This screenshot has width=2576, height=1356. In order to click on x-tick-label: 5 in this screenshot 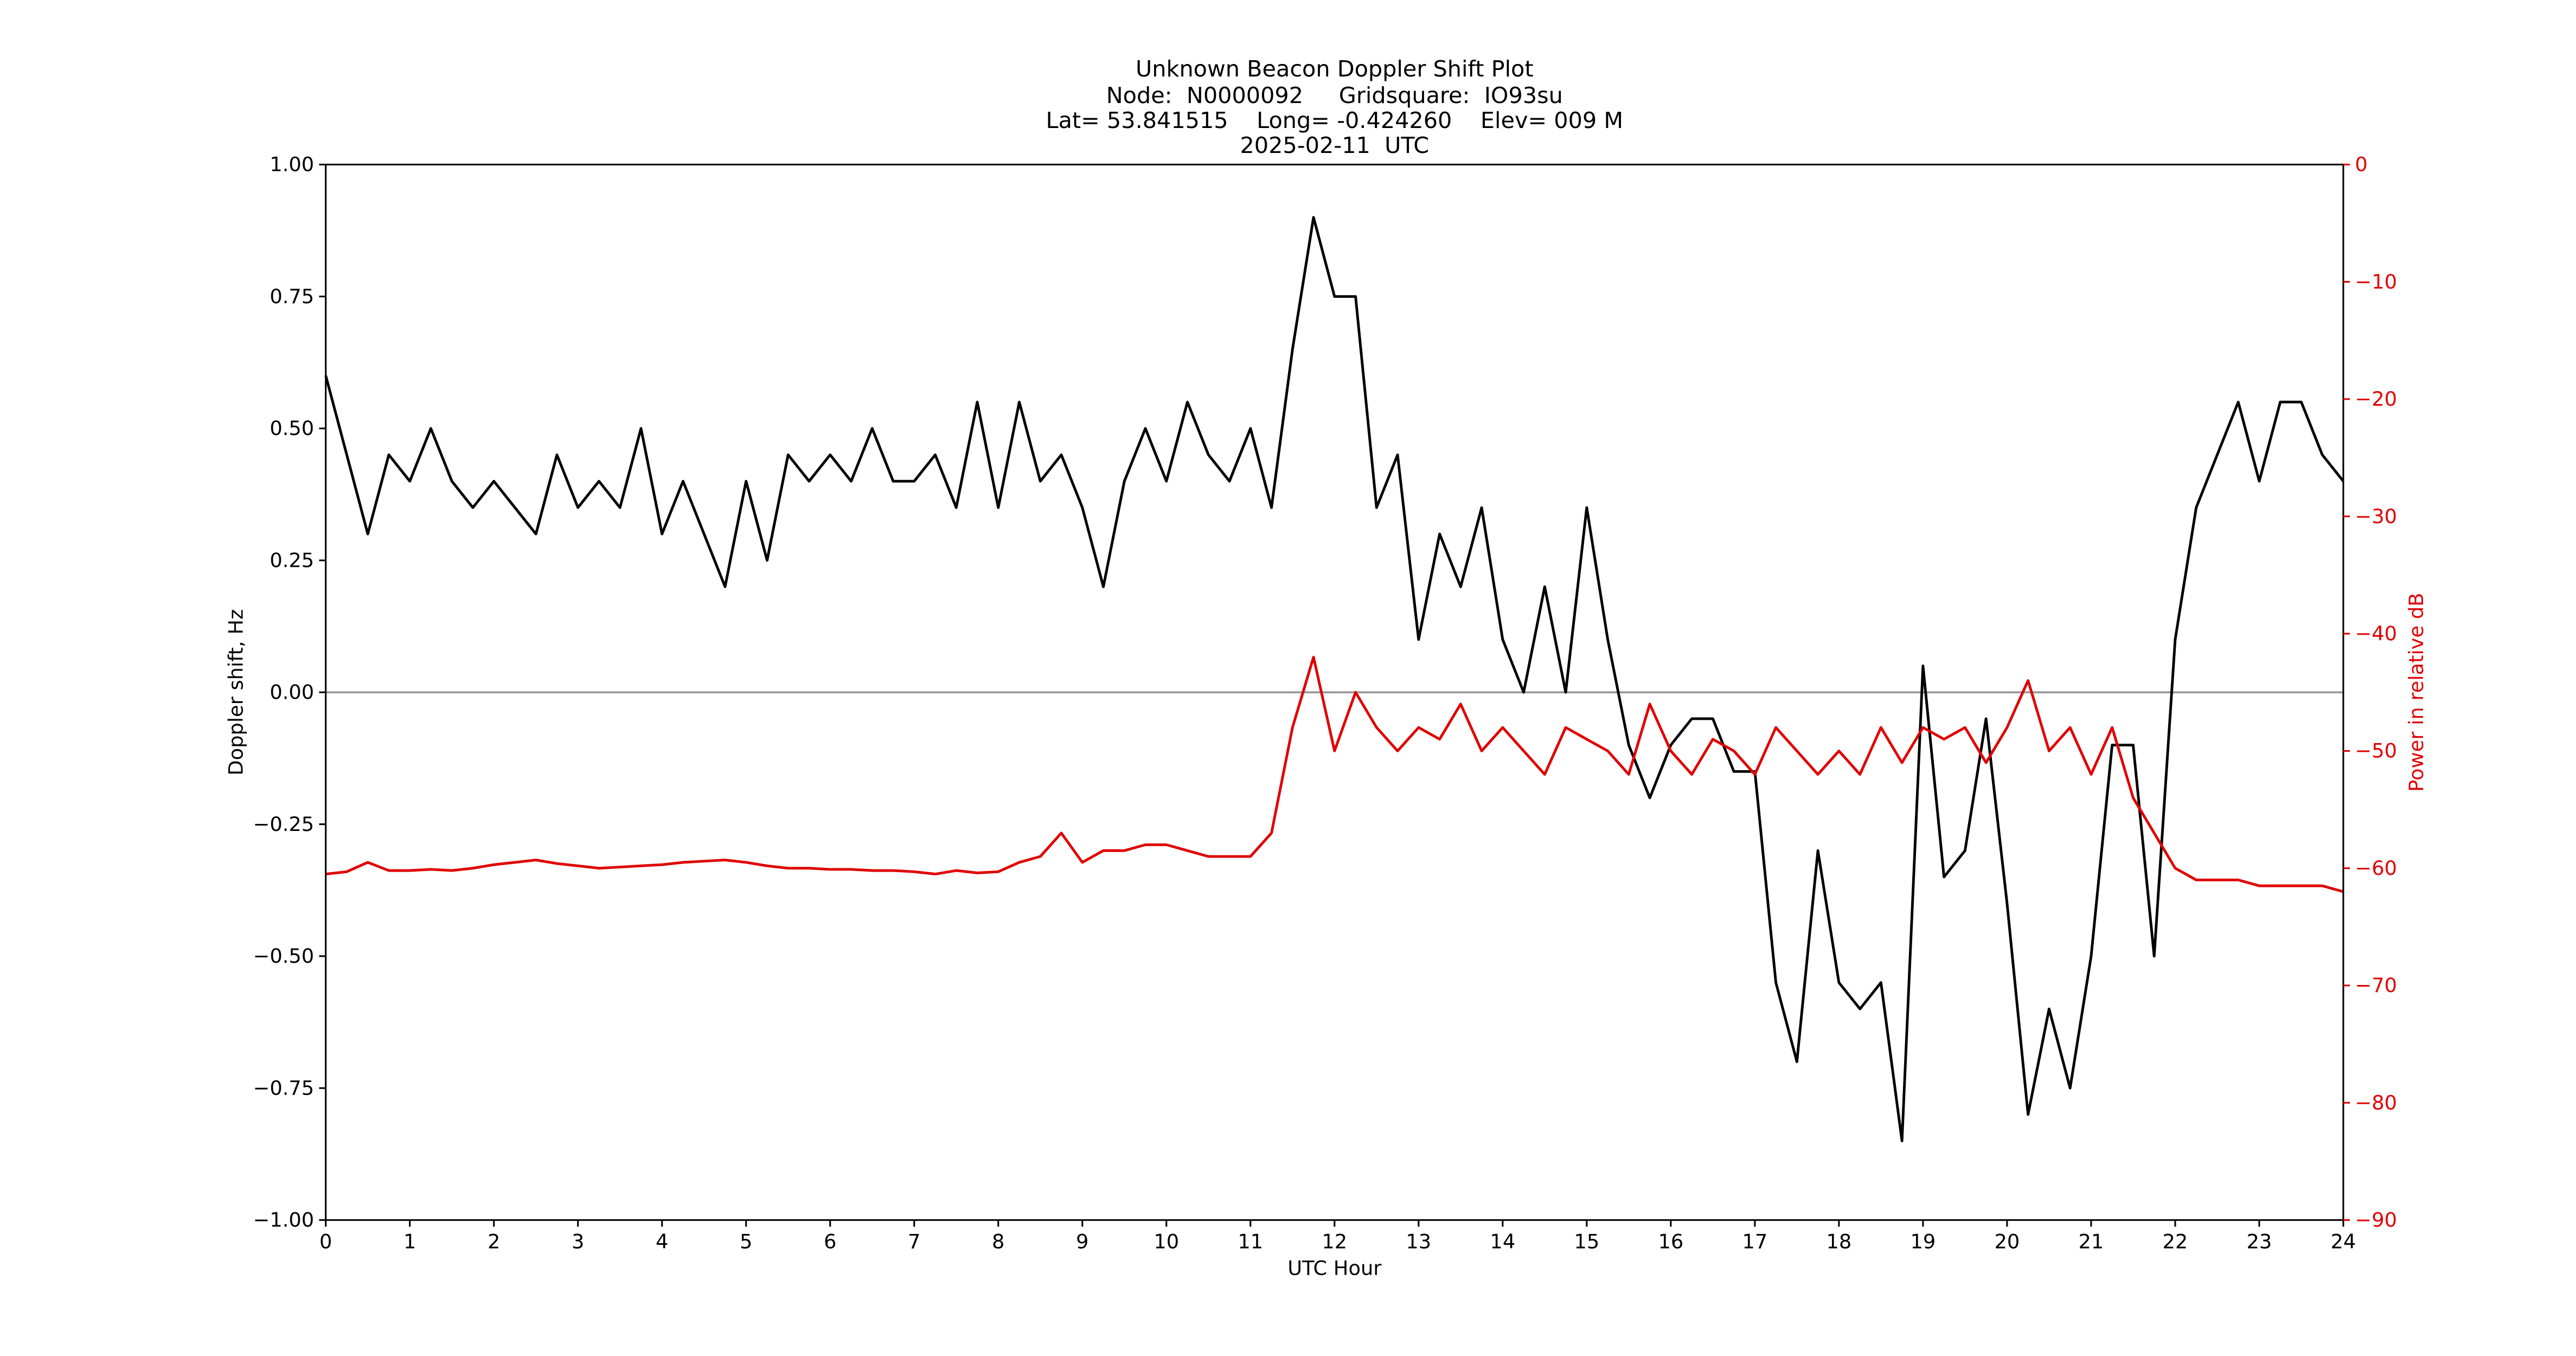, I will do `click(746, 1241)`.